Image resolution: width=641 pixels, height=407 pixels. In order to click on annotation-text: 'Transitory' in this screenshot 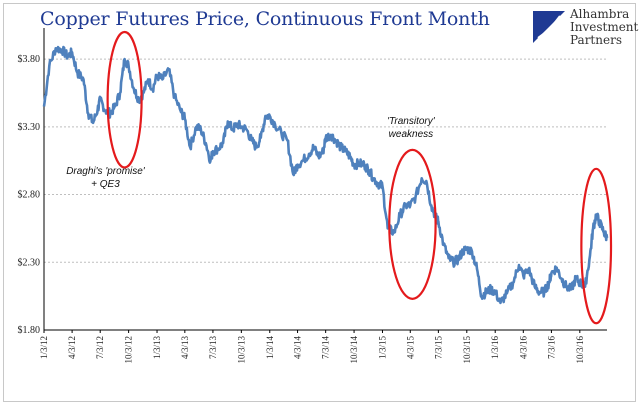, I will do `click(411, 121)`.